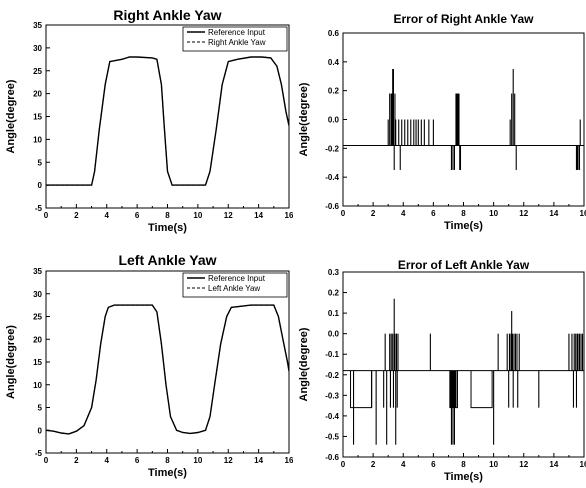  What do you see at coordinates (237, 42) in the screenshot?
I see `legend-entry: Right Ankle Yaw` at bounding box center [237, 42].